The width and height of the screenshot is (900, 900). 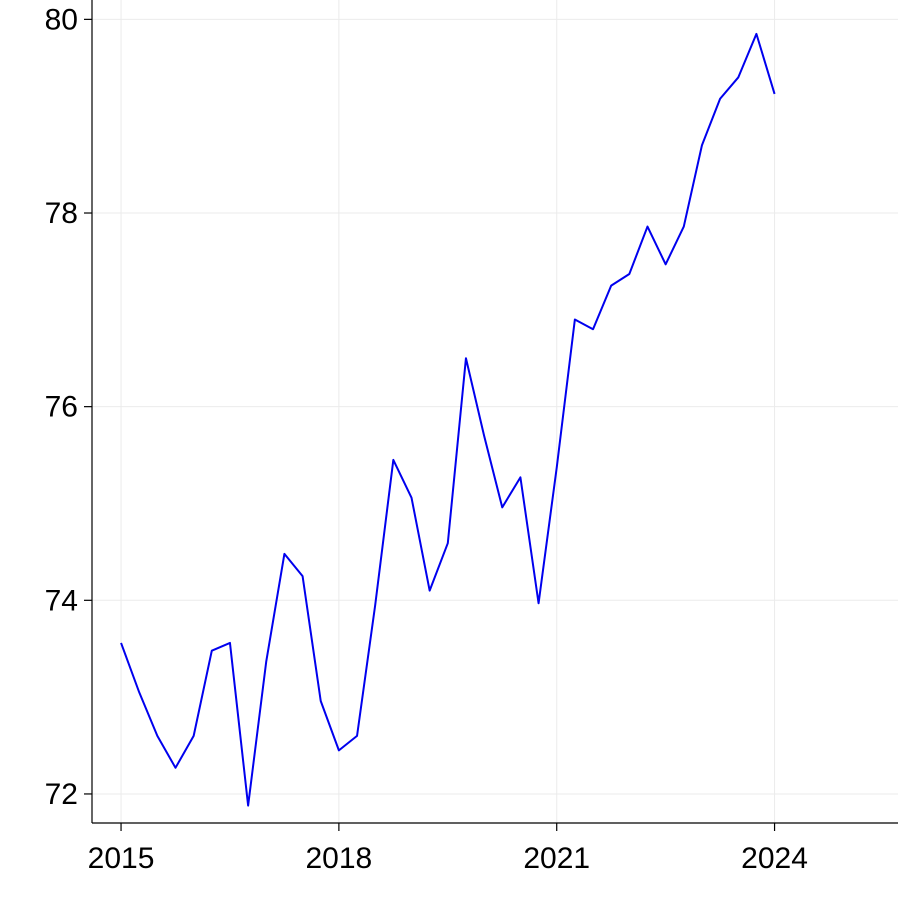 I want to click on x-tick-label: 2021, so click(x=556, y=858).